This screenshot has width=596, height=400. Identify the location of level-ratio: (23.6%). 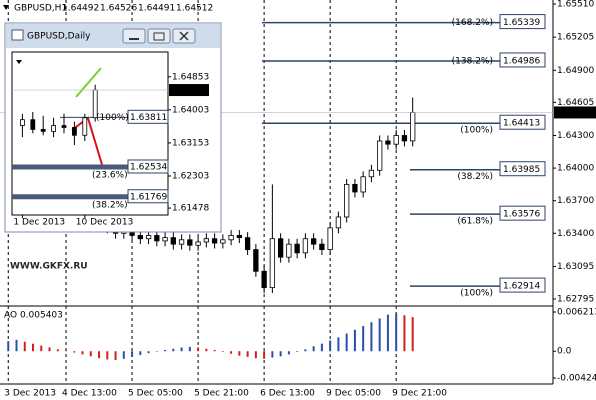
(110, 175).